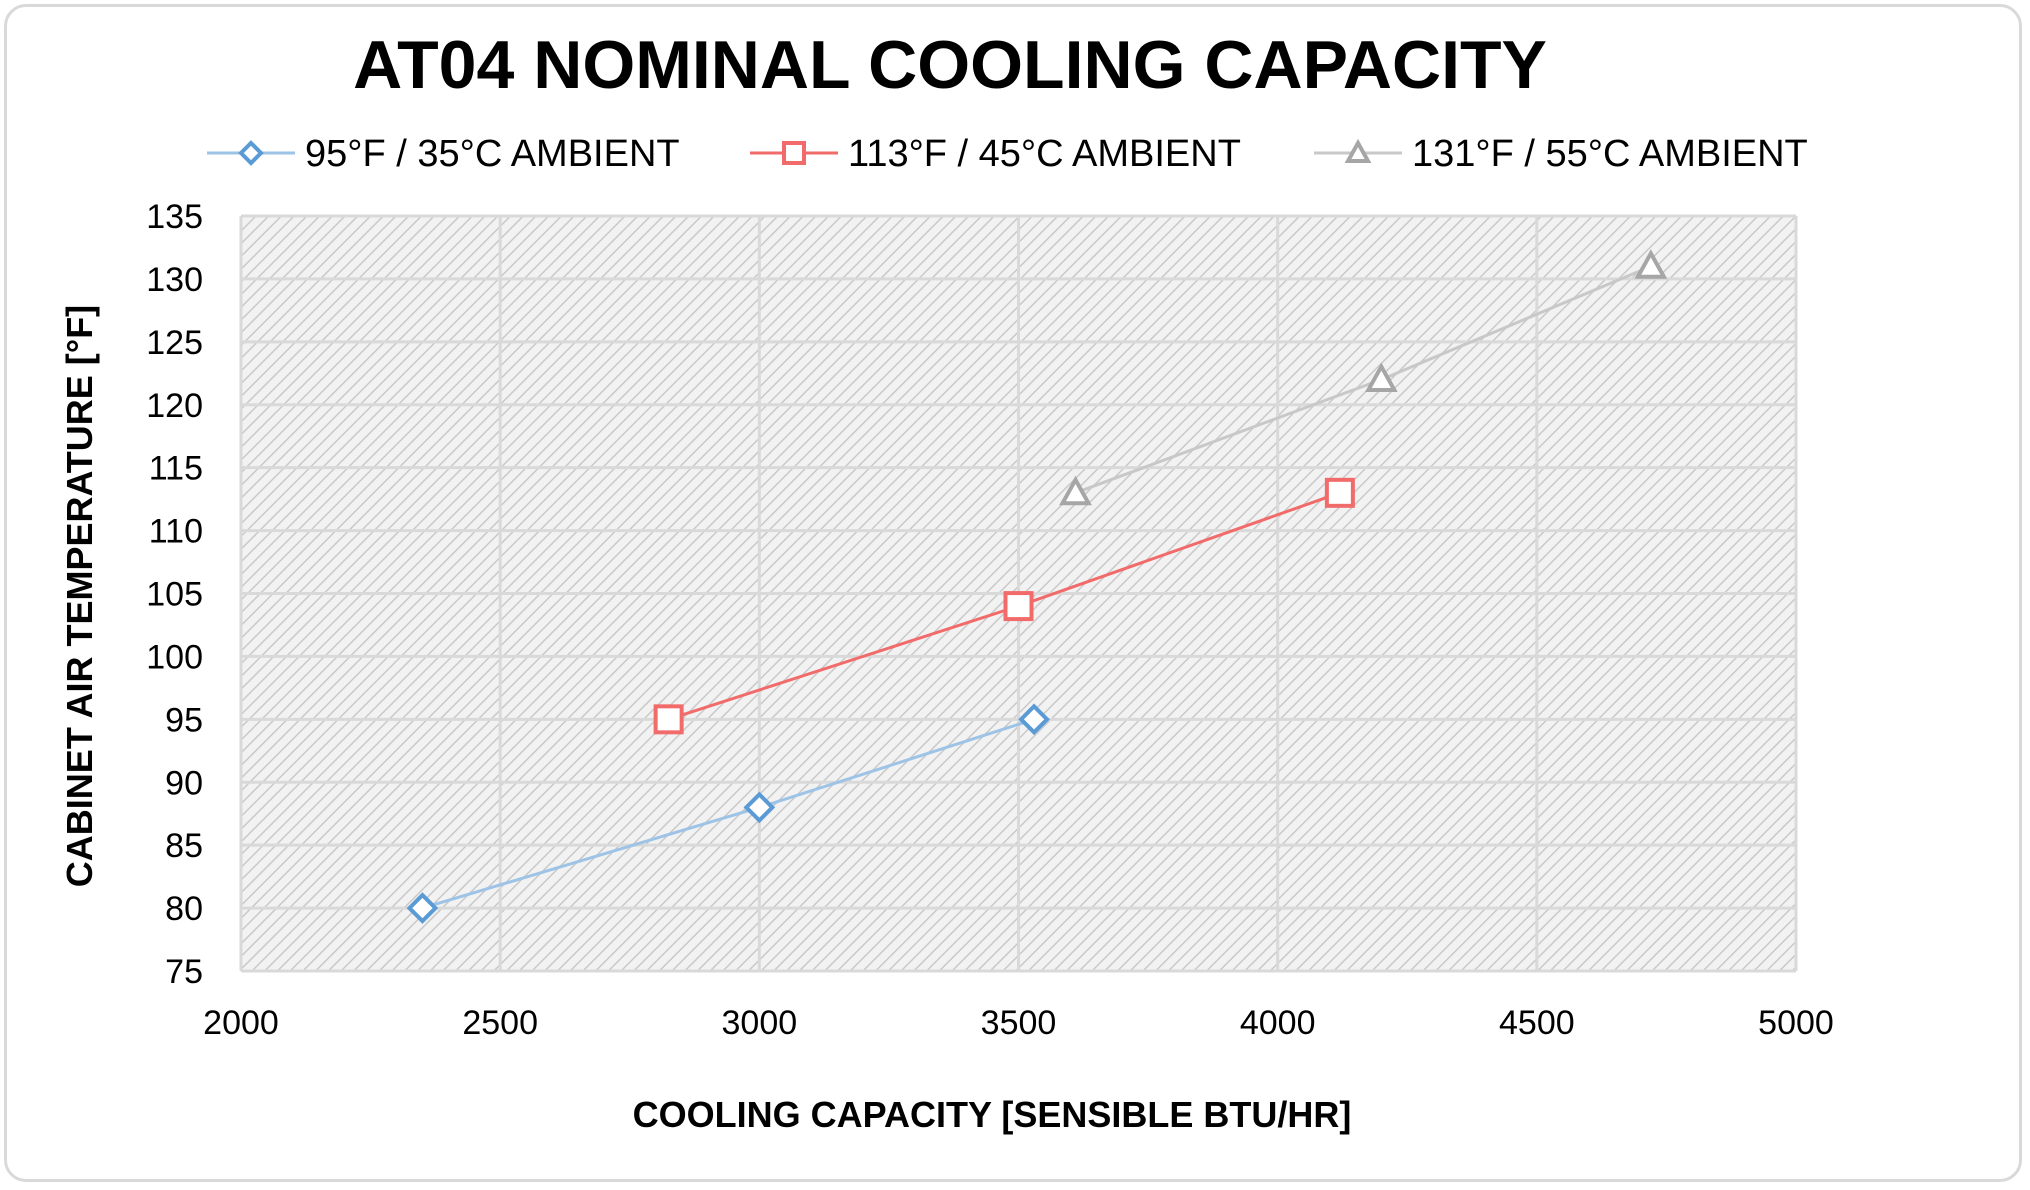 This screenshot has height=1190, width=2030. I want to click on x-tick-label: 3000, so click(760, 1023).